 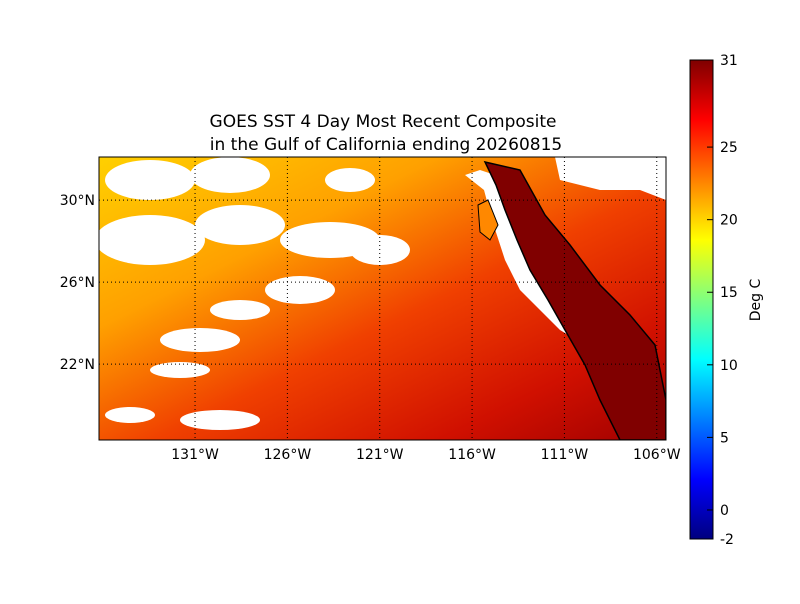 I want to click on lat-tick-label: 22°N, so click(x=77, y=365).